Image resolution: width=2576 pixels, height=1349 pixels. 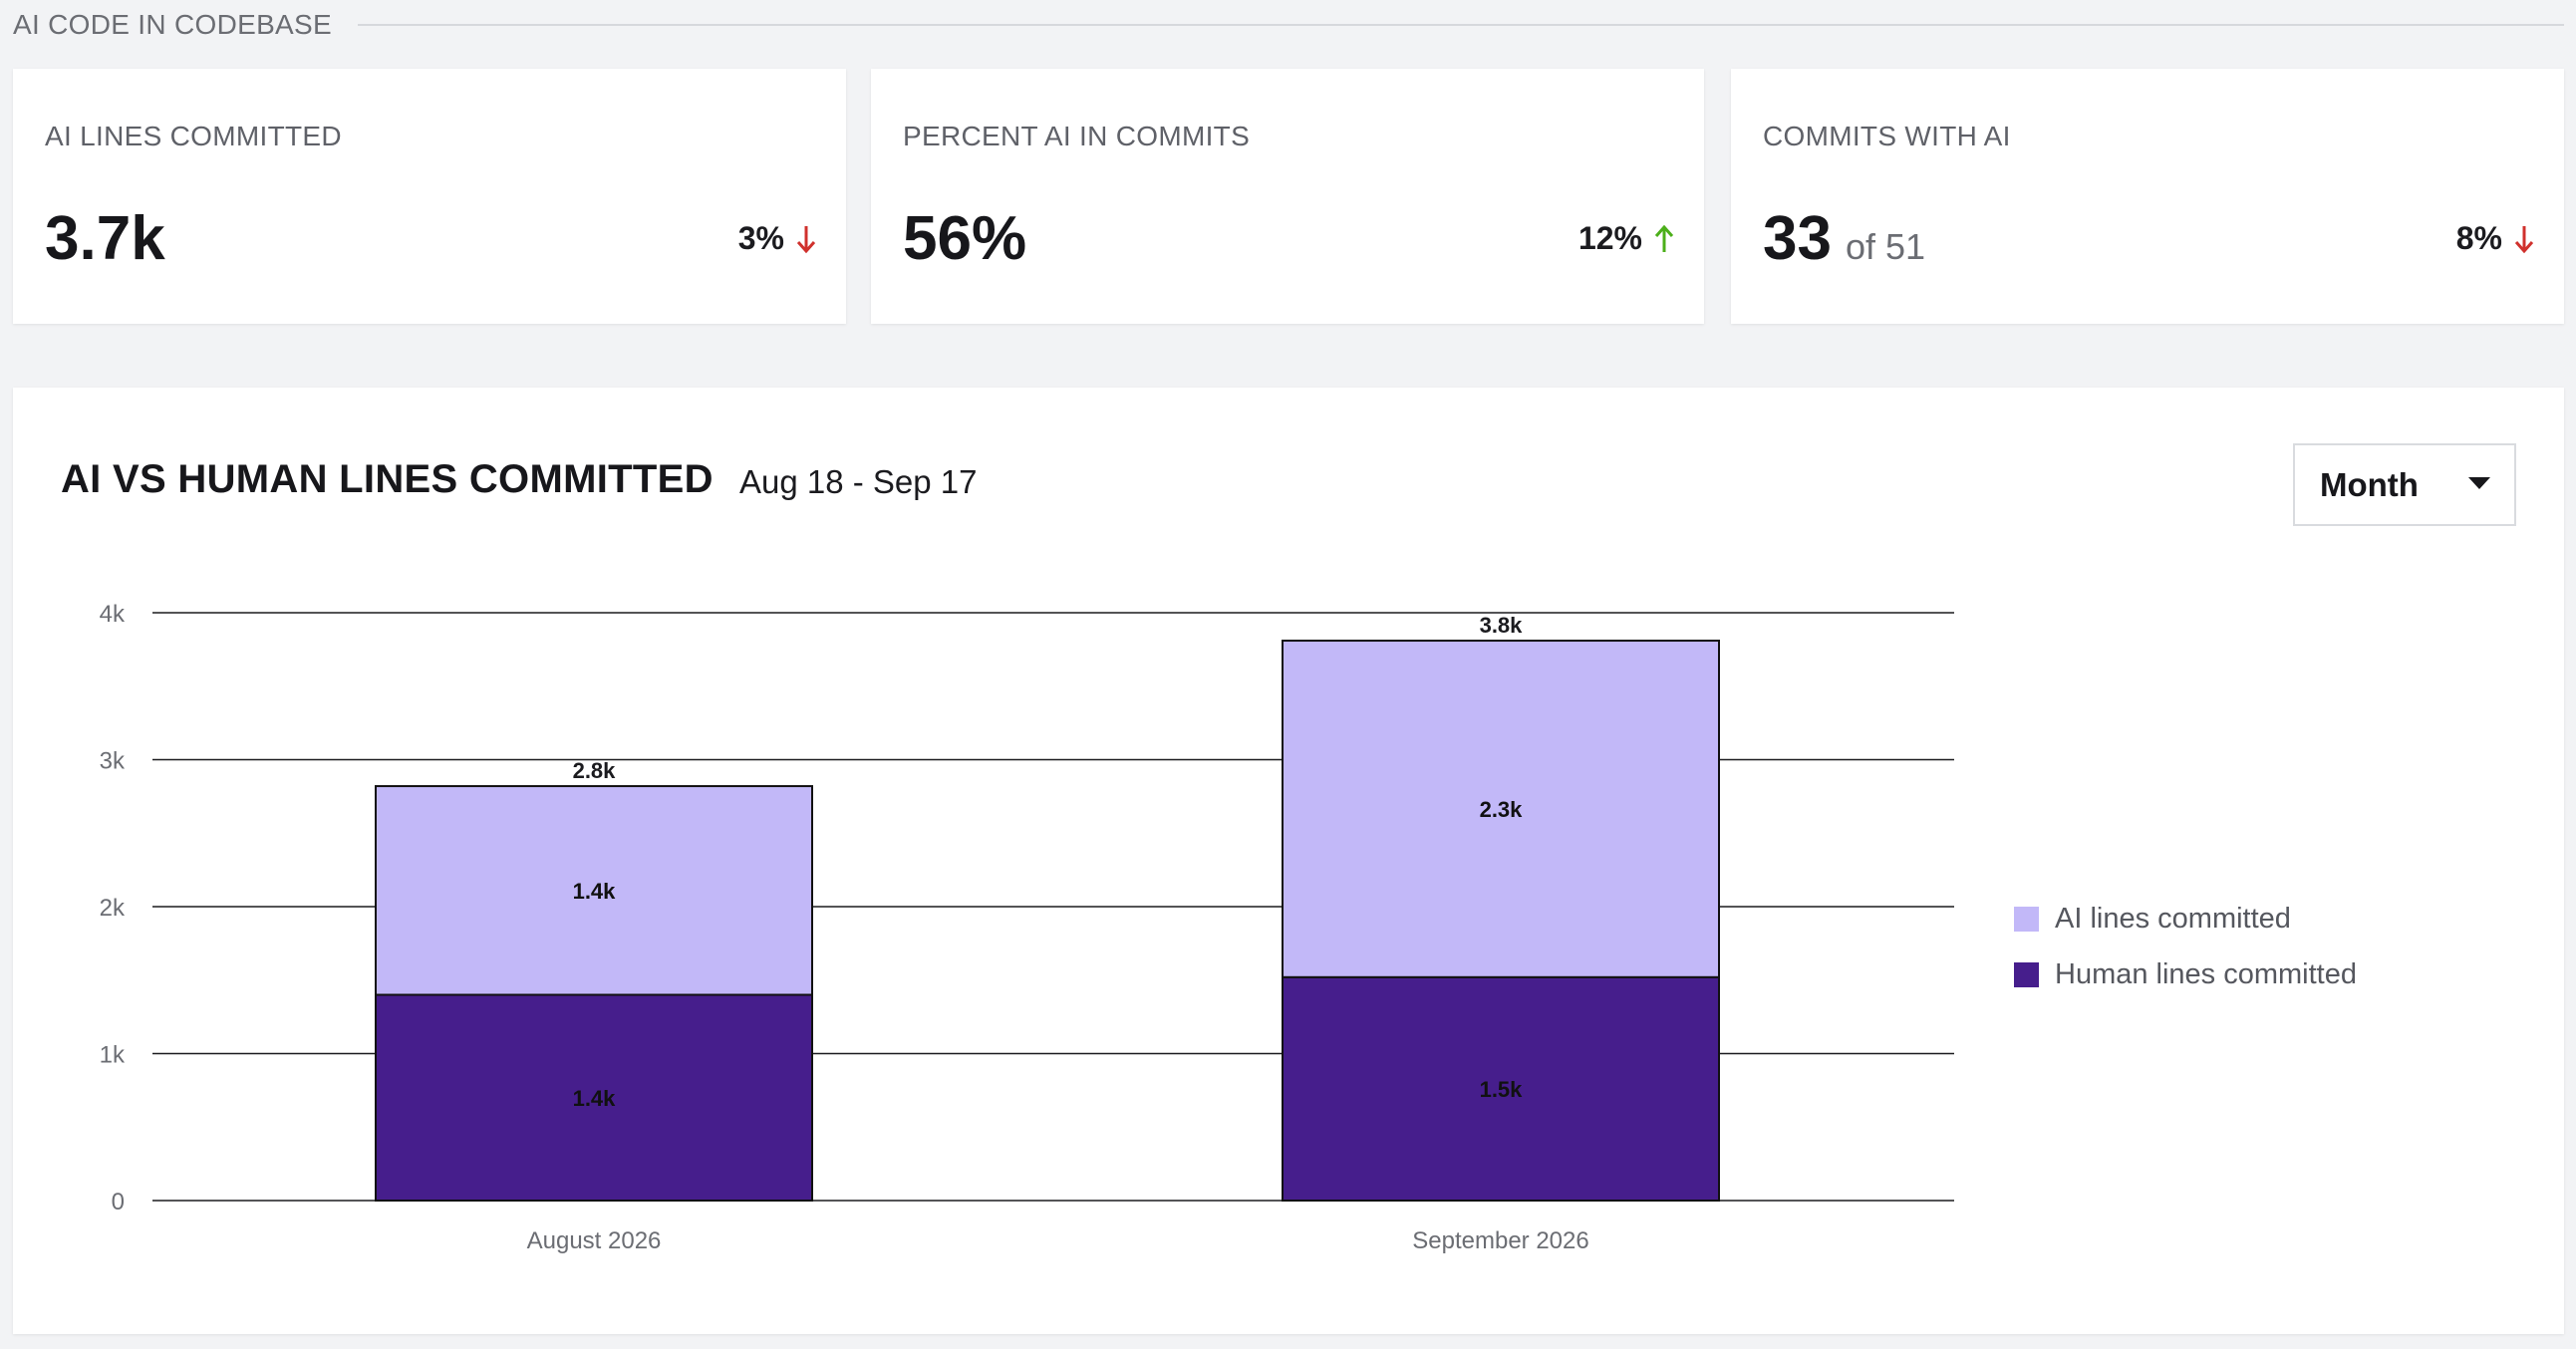 What do you see at coordinates (1077, 136) in the screenshot?
I see `kpi-label: PERCENT AI IN COMMITS` at bounding box center [1077, 136].